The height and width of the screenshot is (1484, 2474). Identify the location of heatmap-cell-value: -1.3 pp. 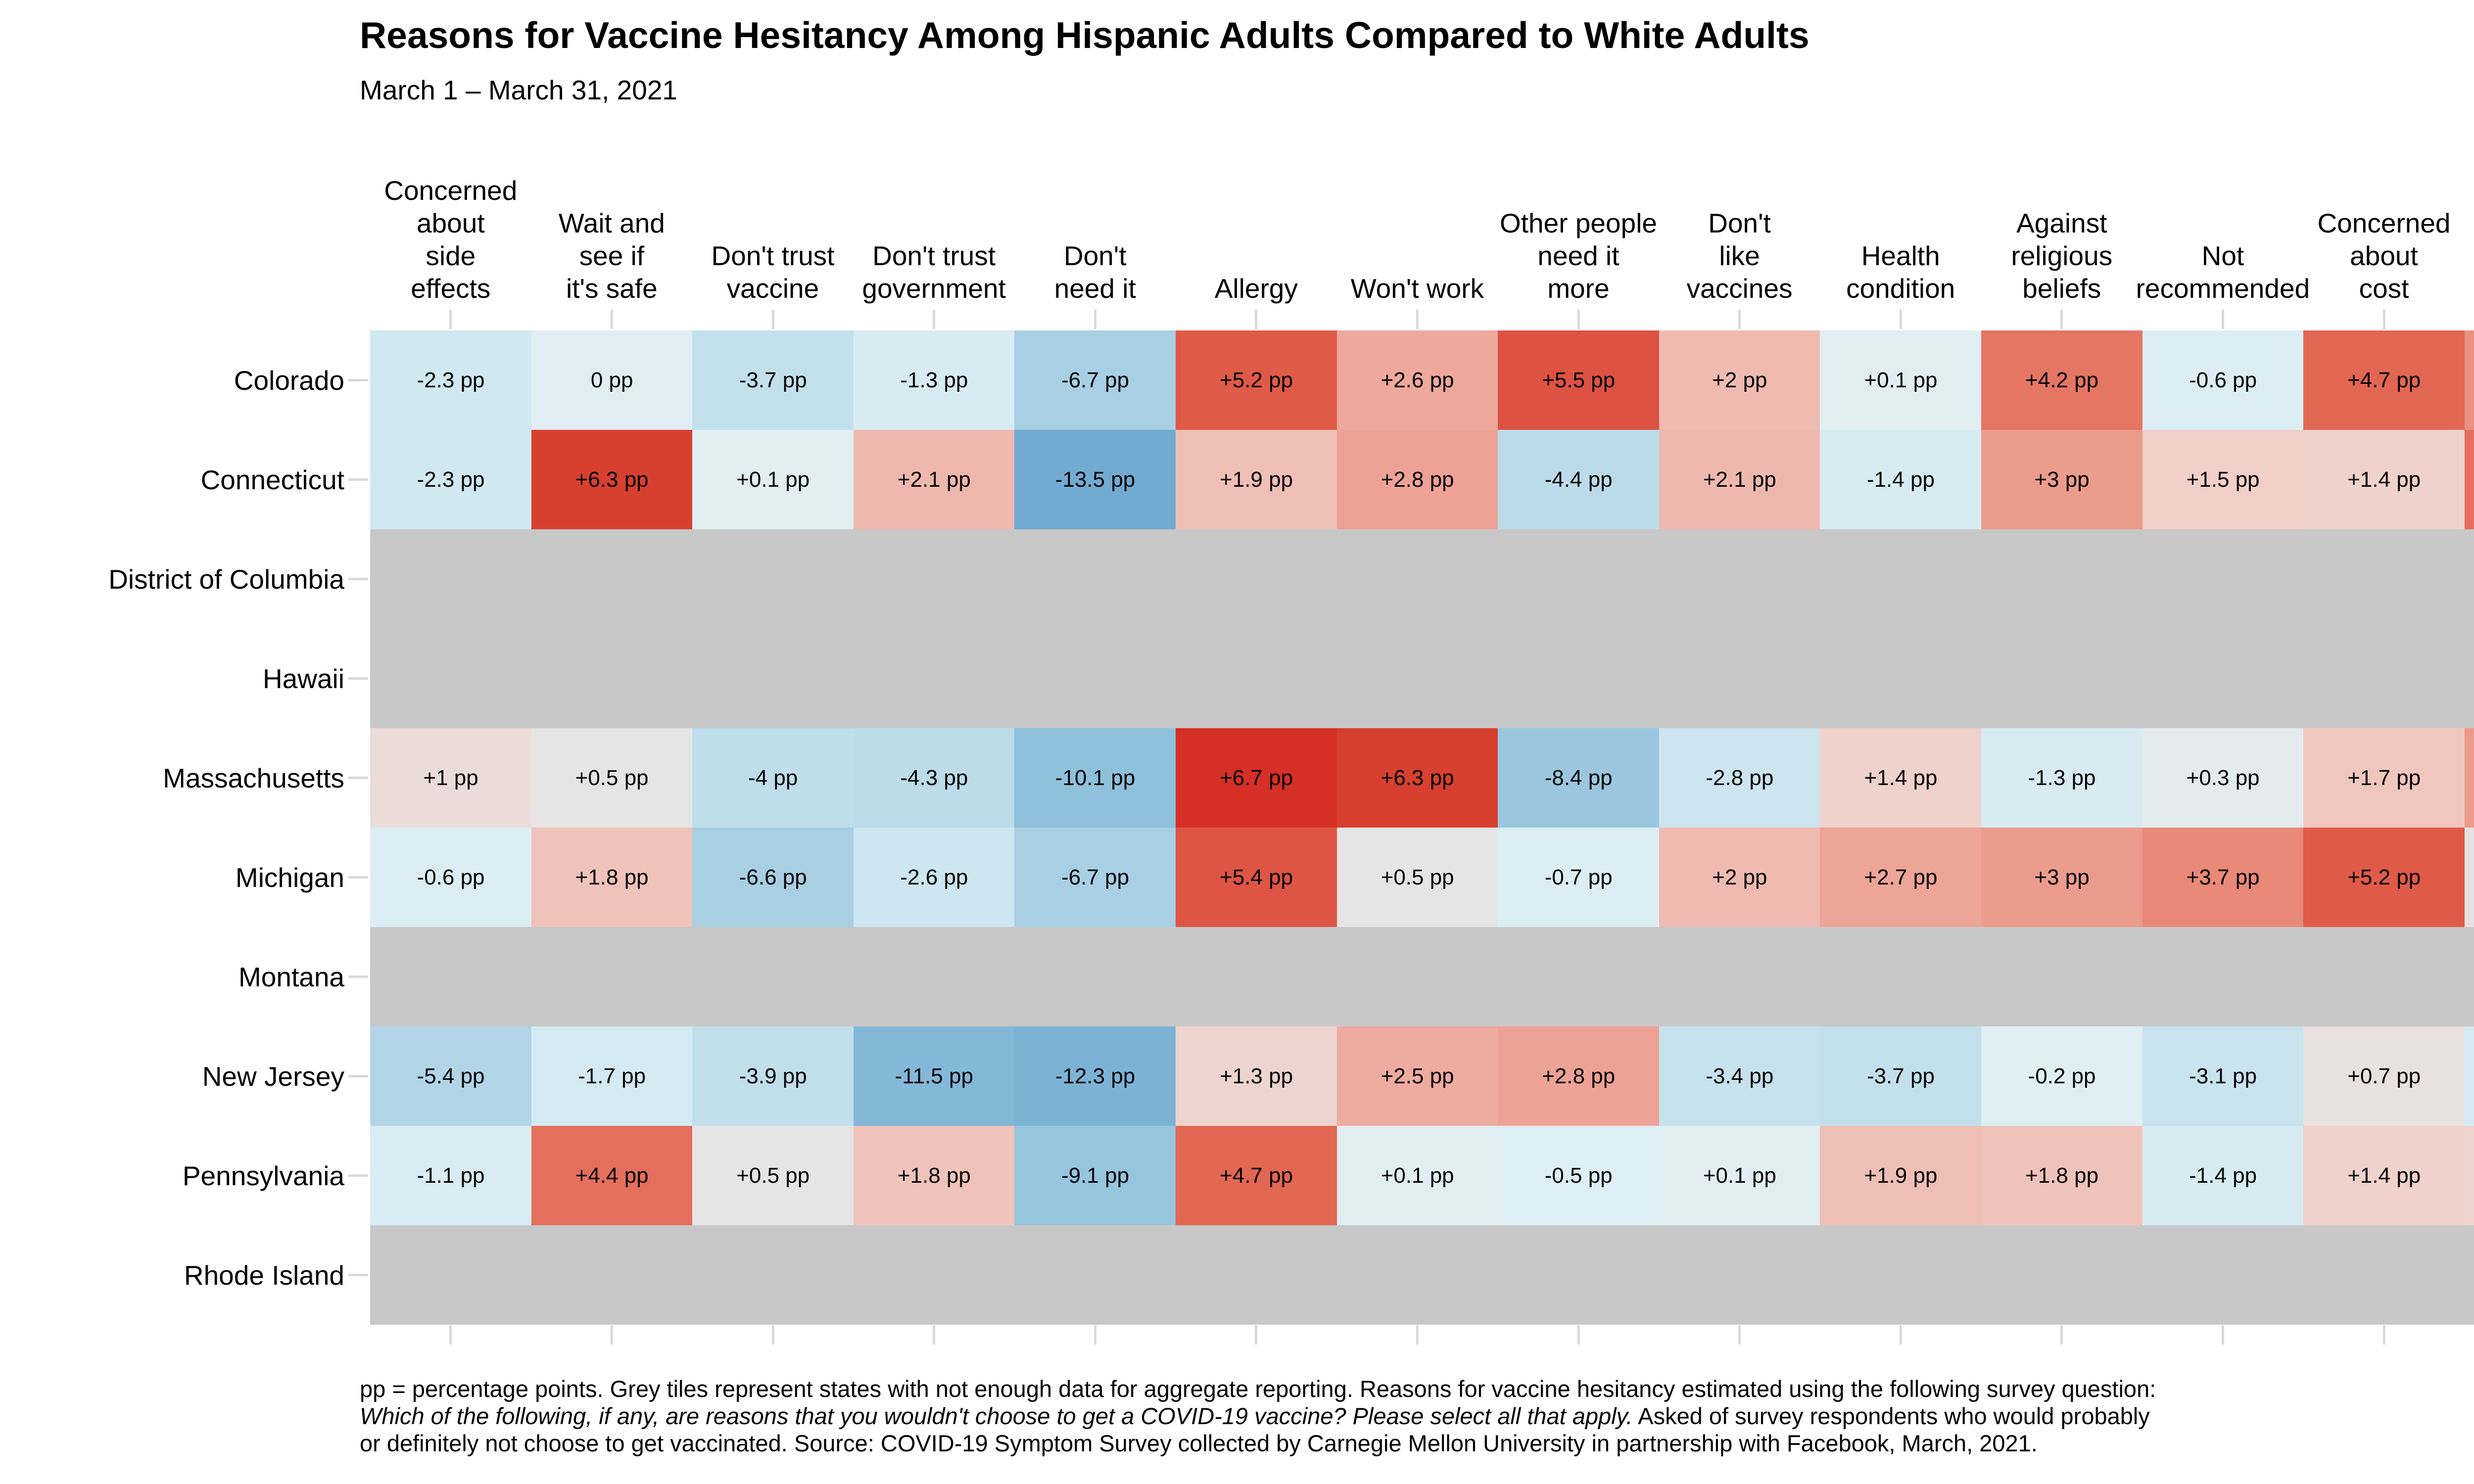
(2062, 777).